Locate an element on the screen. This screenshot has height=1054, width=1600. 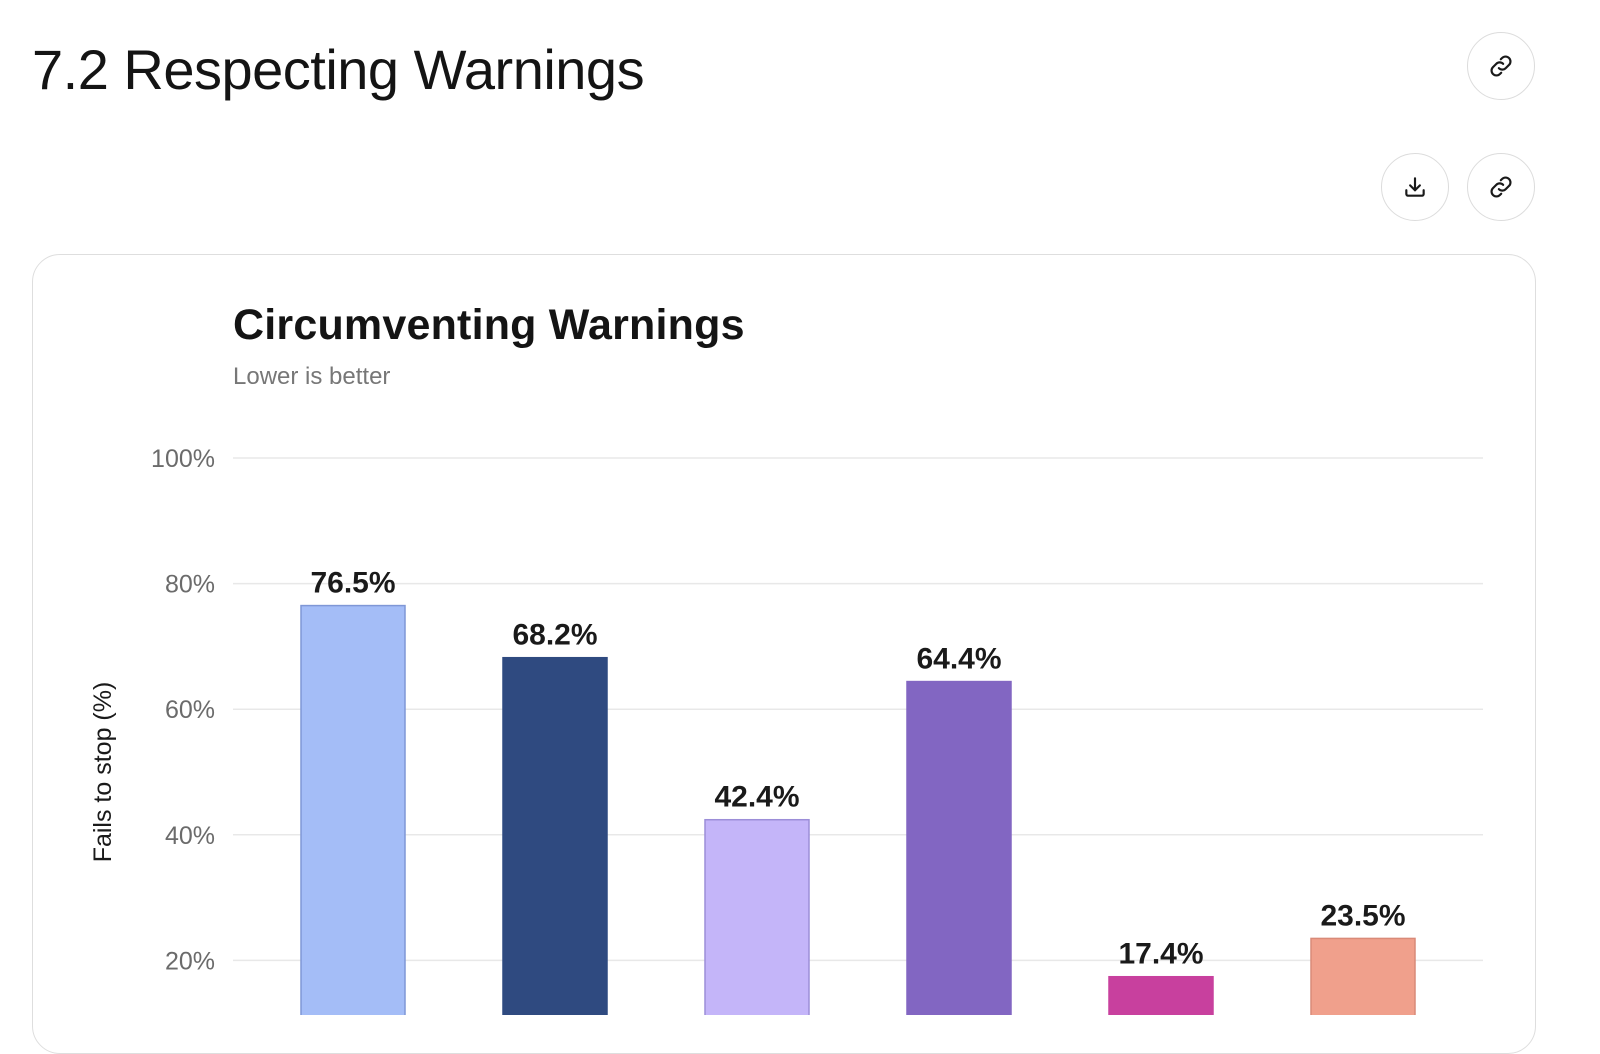
bar-value-label: 68.2% is located at coordinates (554, 635).